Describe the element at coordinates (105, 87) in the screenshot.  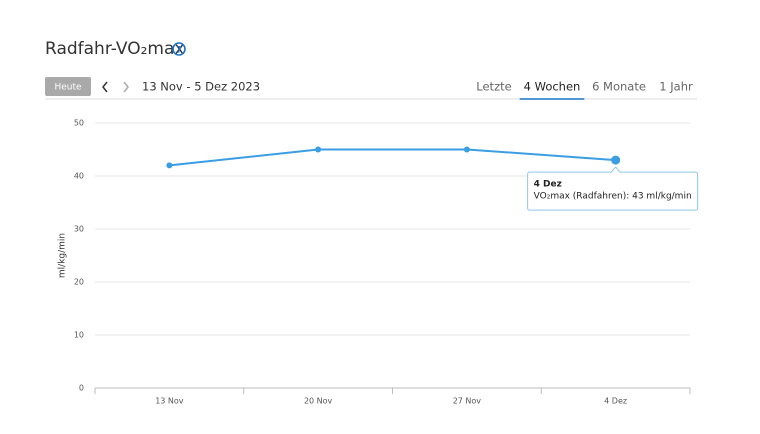
I see `prev-arrow` at that location.